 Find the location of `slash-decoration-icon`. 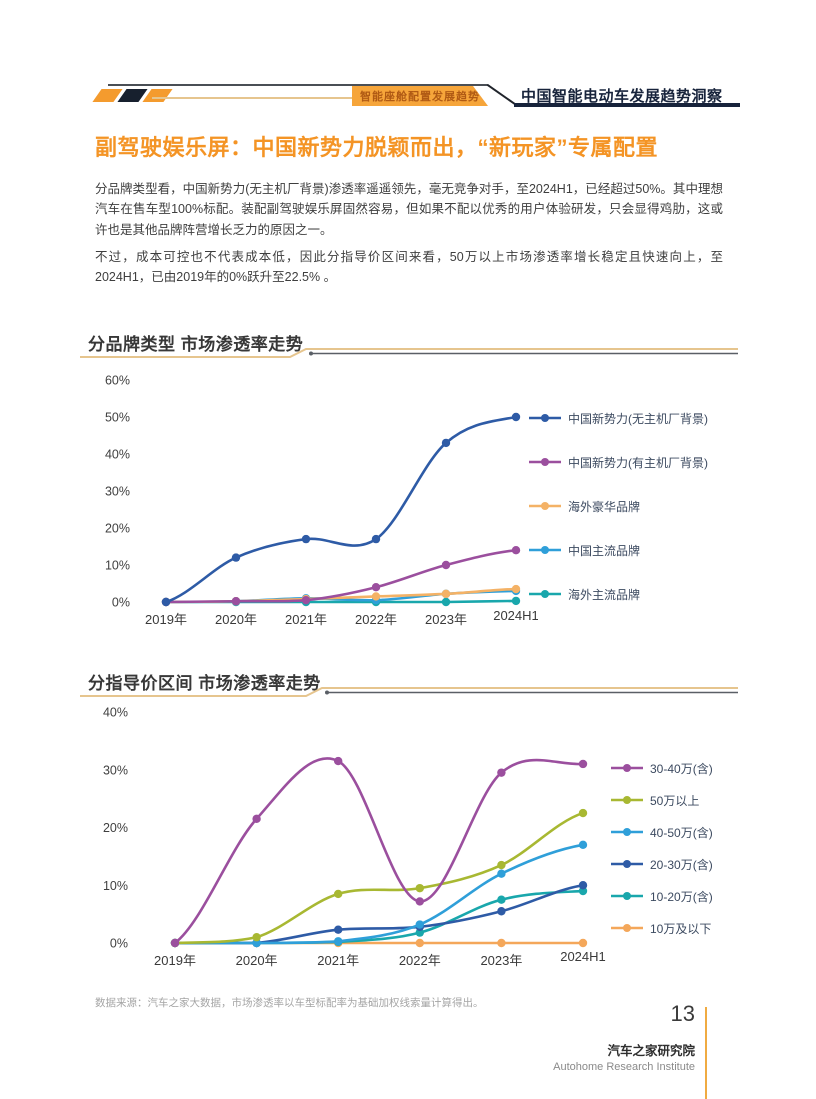

slash-decoration-icon is located at coordinates (157, 95).